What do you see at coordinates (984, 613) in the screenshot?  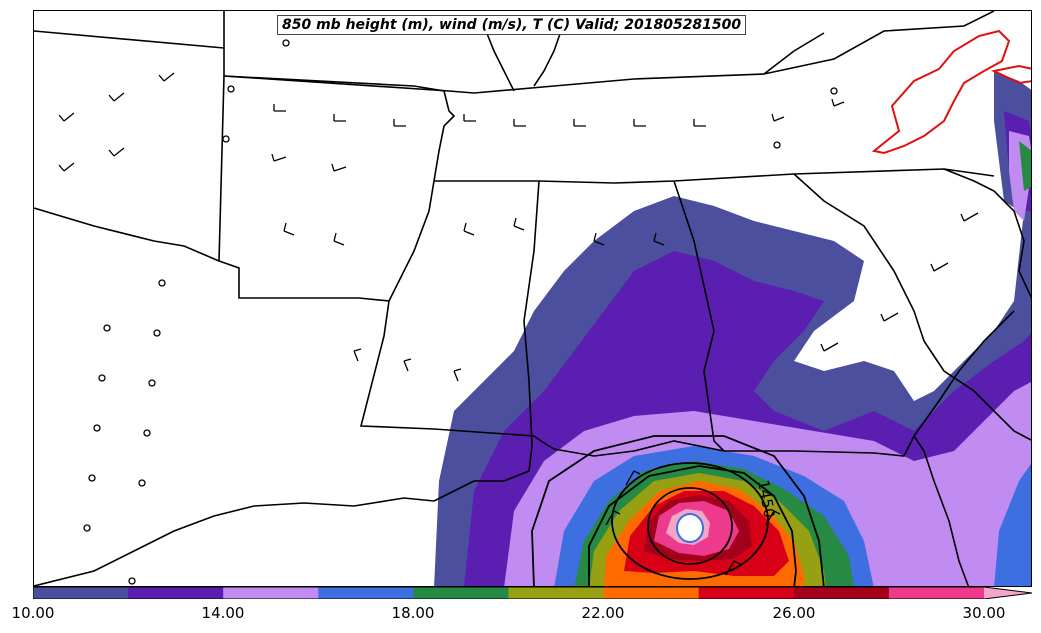 I see `colorbar-tick-label: 30.00` at bounding box center [984, 613].